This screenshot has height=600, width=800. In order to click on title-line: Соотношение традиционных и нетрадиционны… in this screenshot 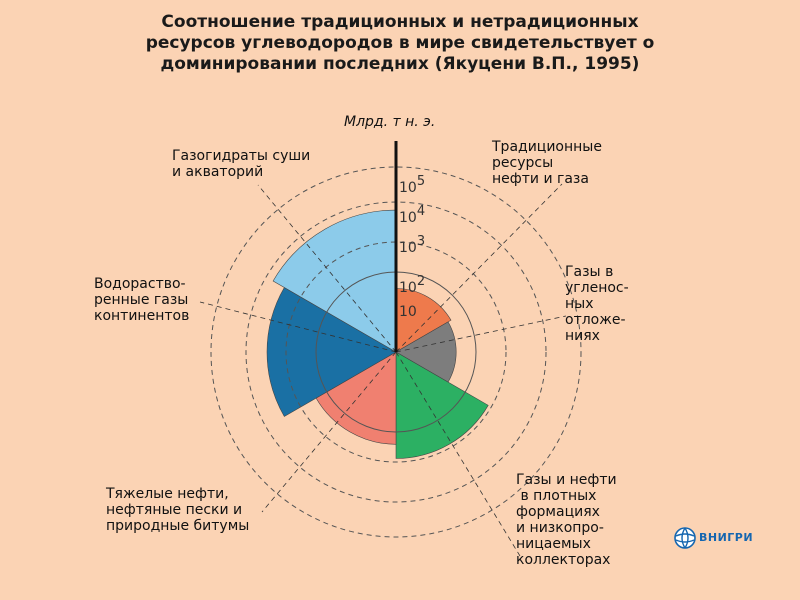, I will do `click(400, 22)`.